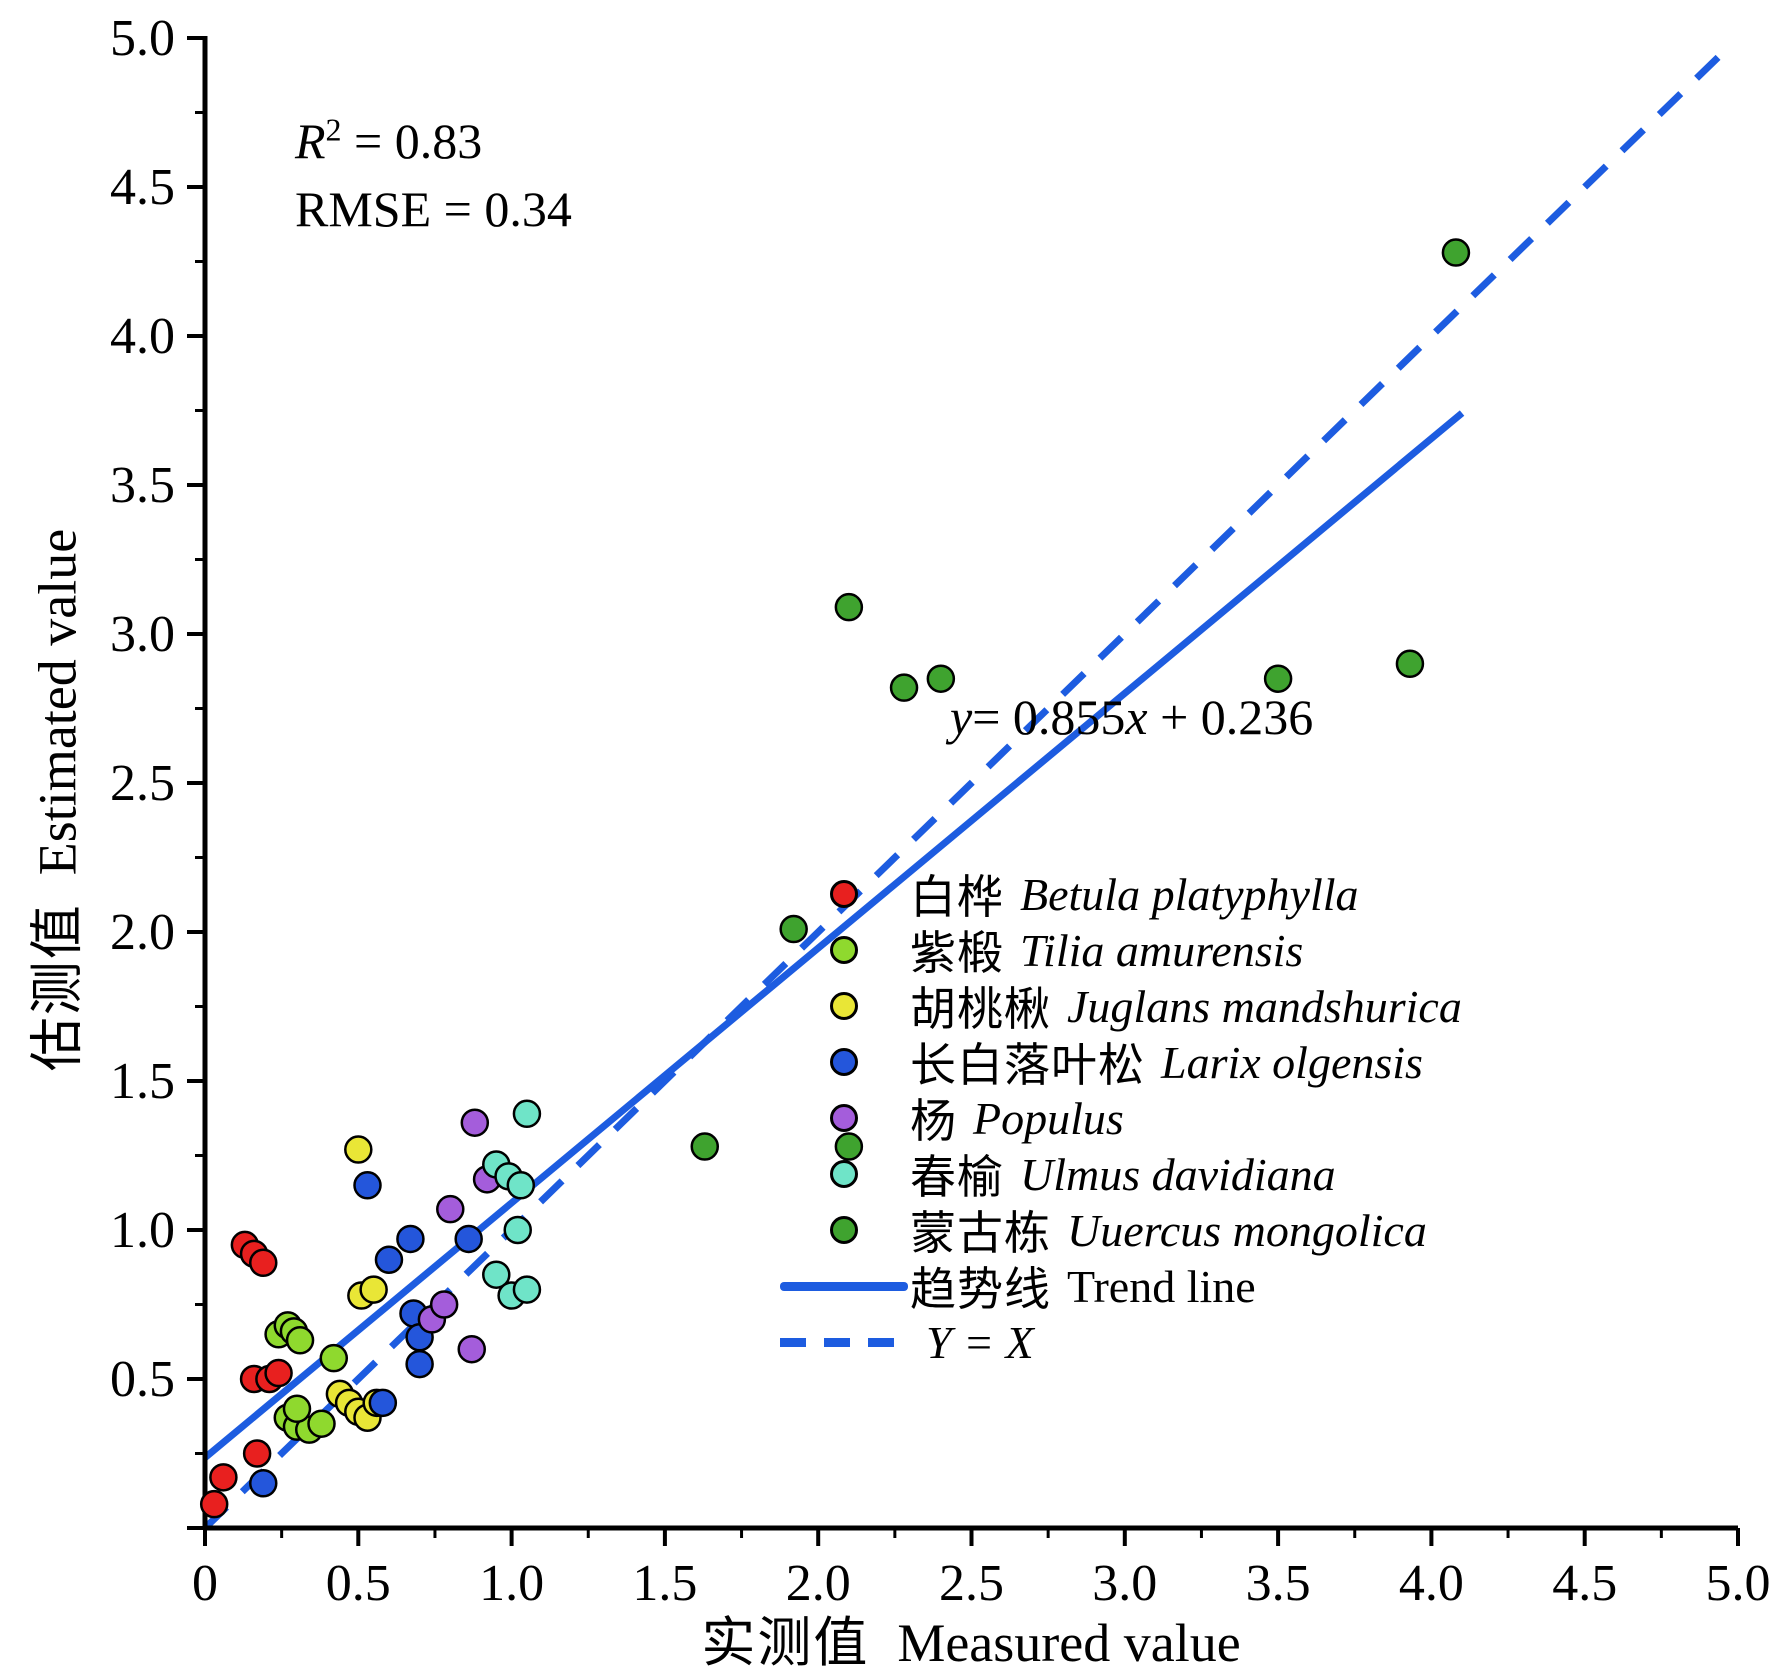 This screenshot has width=1772, height=1675. I want to click on x-axis-tick-label: 2.0, so click(818, 1583).